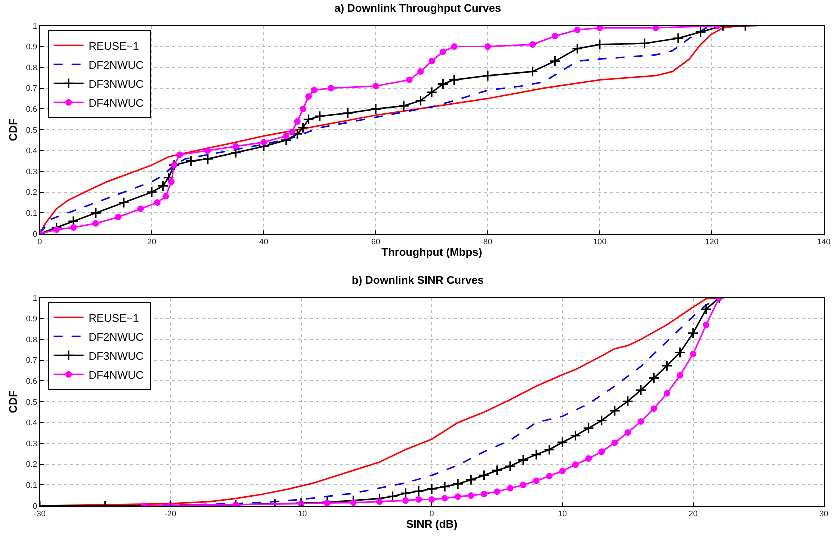  I want to click on x-tick-label: 60, so click(376, 242).